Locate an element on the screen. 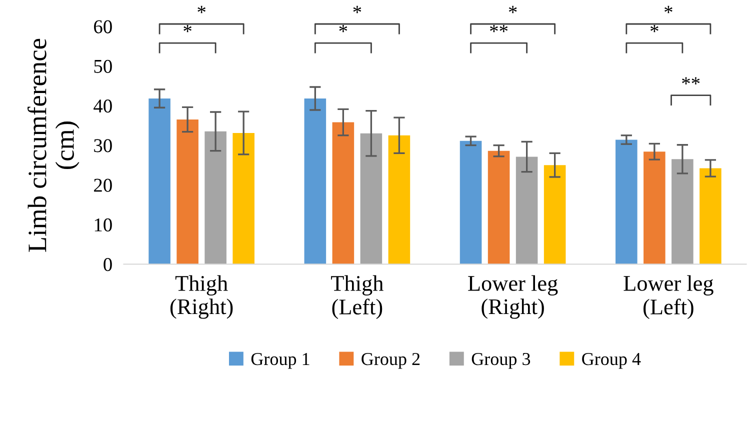 This screenshot has height=422, width=750. legend-label: Group 1 is located at coordinates (280, 360).